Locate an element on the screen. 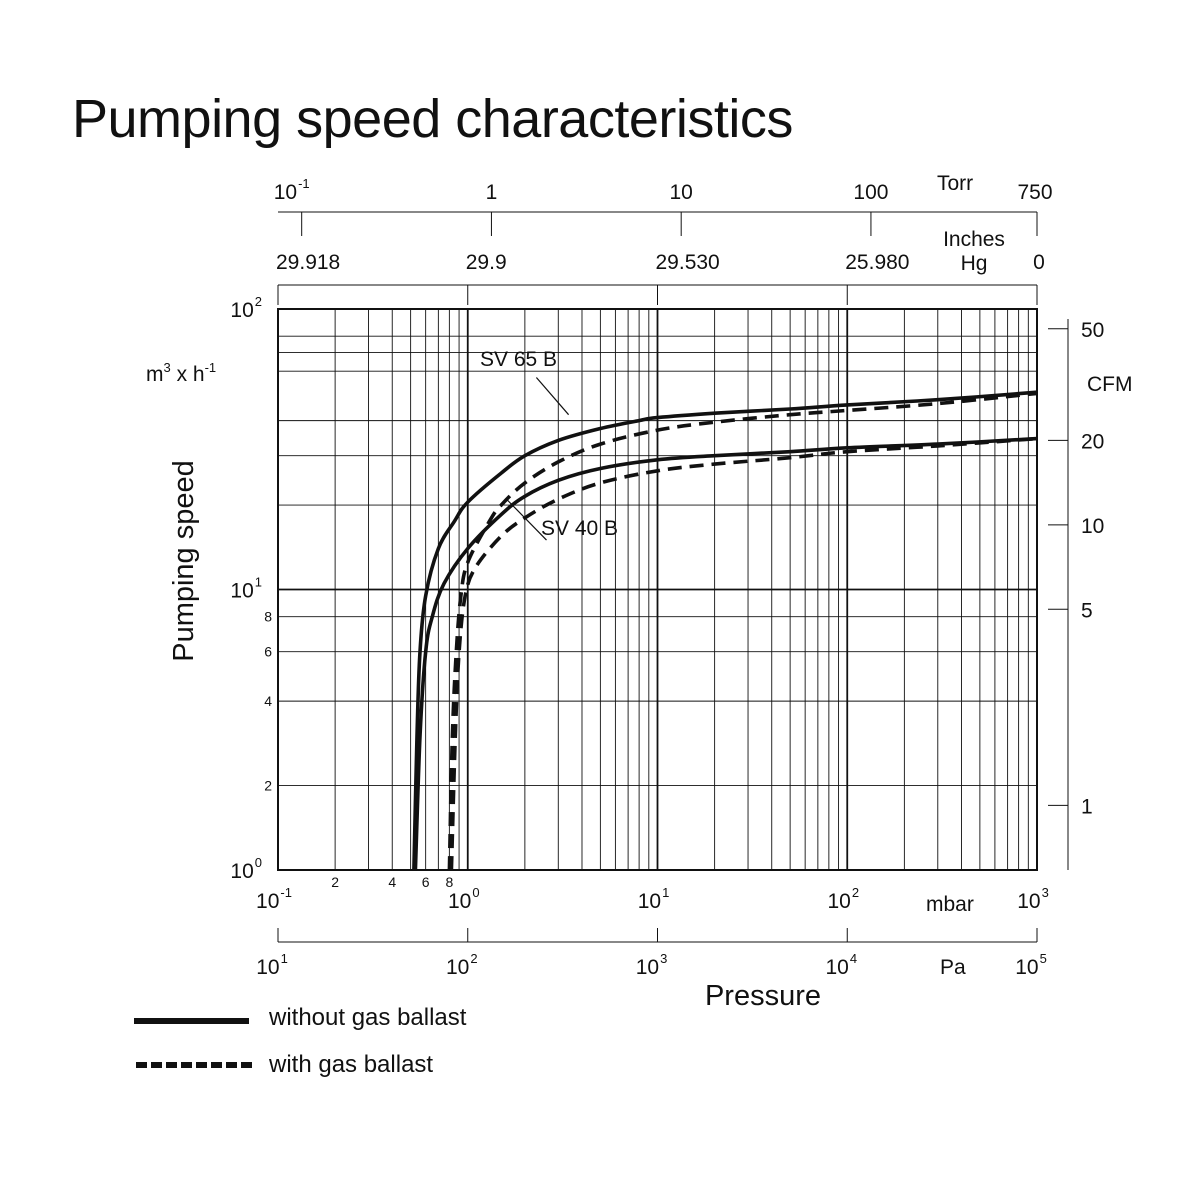 Image resolution: width=1200 pixels, height=1200 pixels. y-minor-tick-label: 6 is located at coordinates (268, 652).